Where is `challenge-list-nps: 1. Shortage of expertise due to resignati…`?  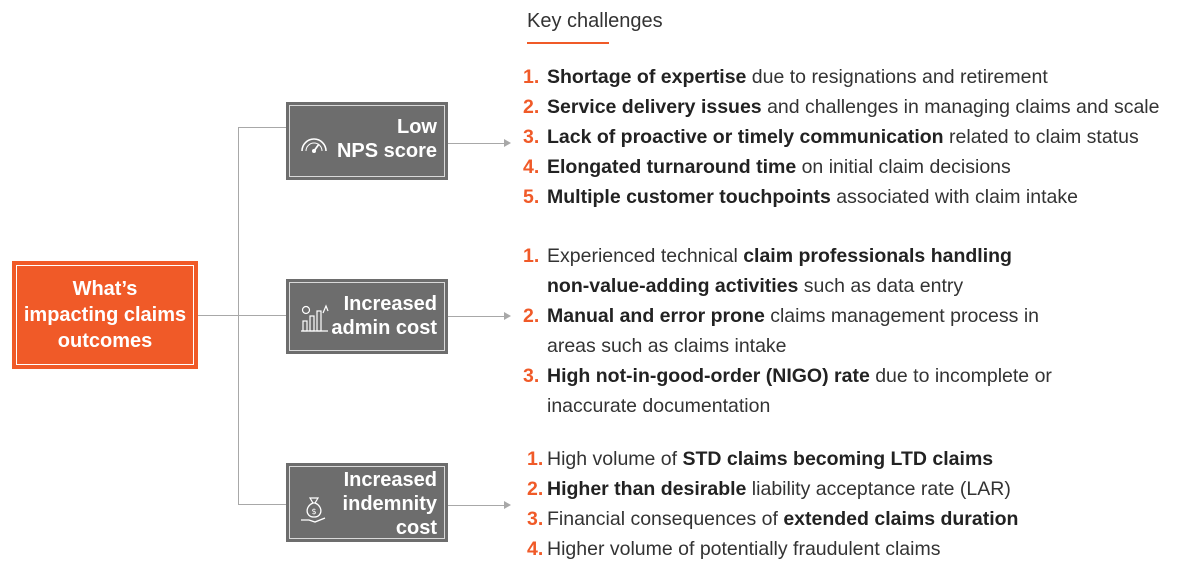 challenge-list-nps: 1. Shortage of expertise due to resignati… is located at coordinates (841, 137).